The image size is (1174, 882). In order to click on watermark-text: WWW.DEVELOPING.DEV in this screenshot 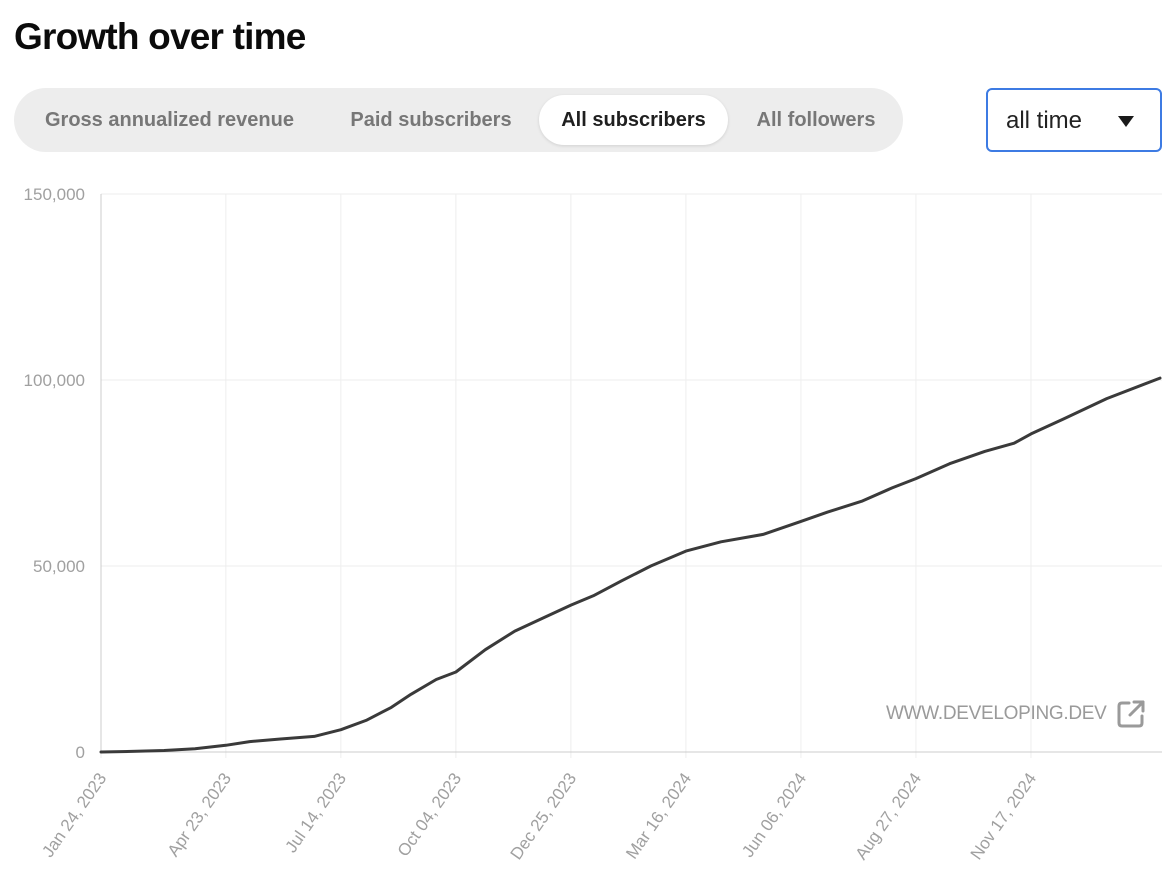, I will do `click(996, 713)`.